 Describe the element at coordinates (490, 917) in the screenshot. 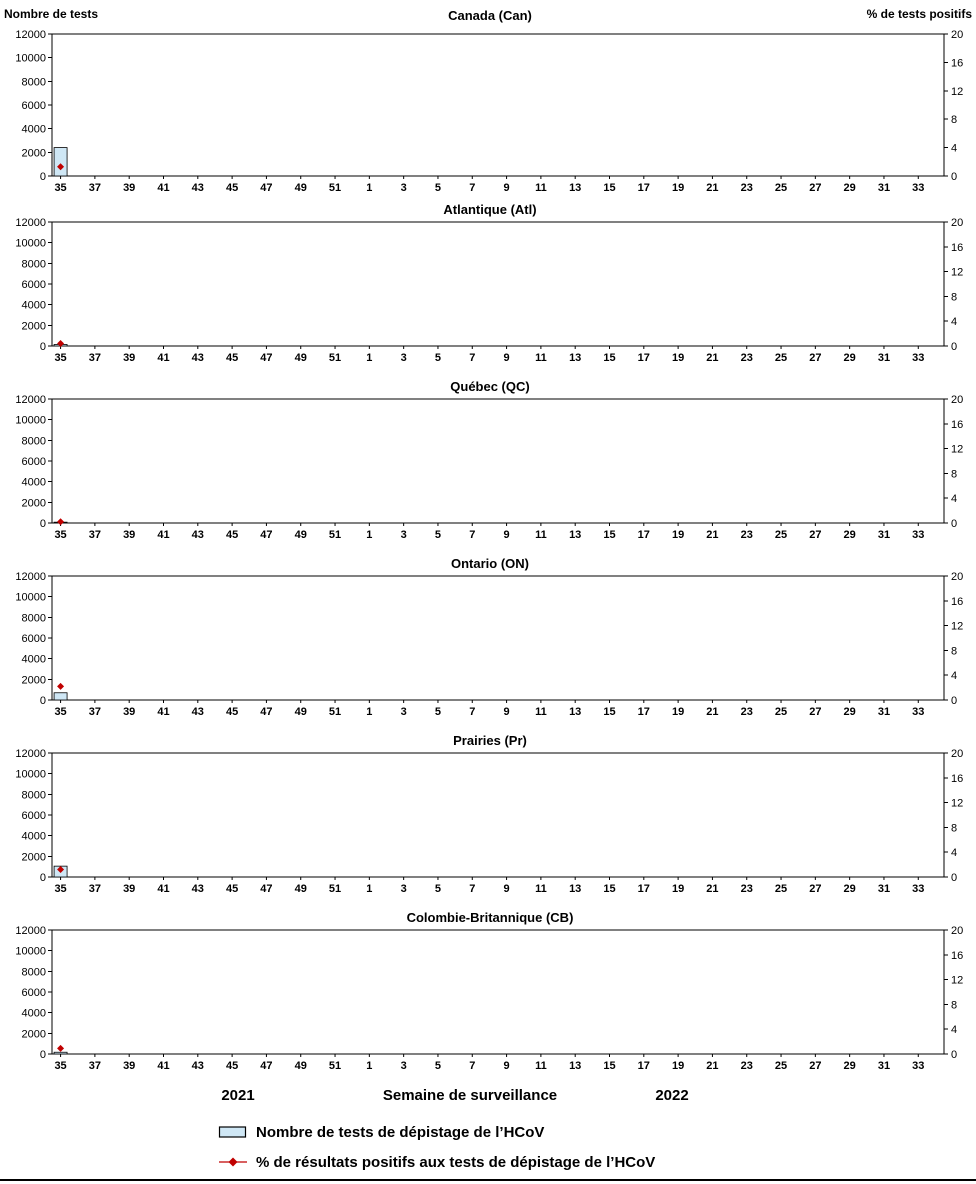

I see `chart-title: Colombie-Britannique (CB)` at that location.